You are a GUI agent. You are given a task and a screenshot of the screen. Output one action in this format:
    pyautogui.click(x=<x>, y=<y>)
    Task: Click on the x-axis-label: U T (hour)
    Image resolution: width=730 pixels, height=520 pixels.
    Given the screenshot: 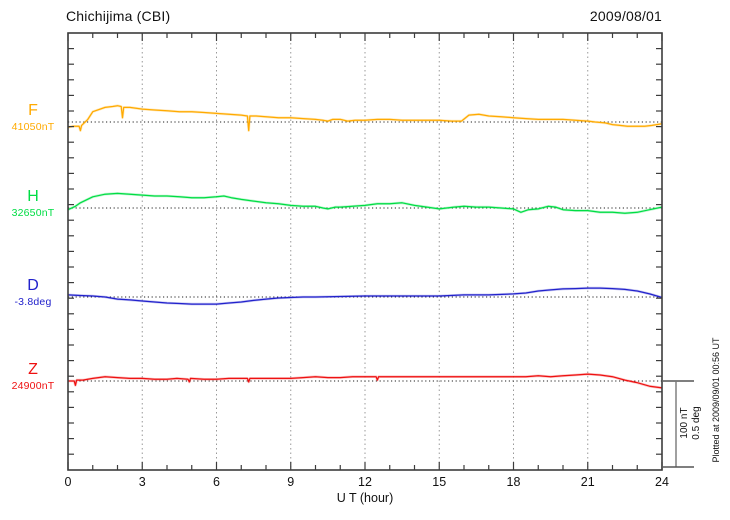 What is the action you would take?
    pyautogui.click(x=365, y=498)
    